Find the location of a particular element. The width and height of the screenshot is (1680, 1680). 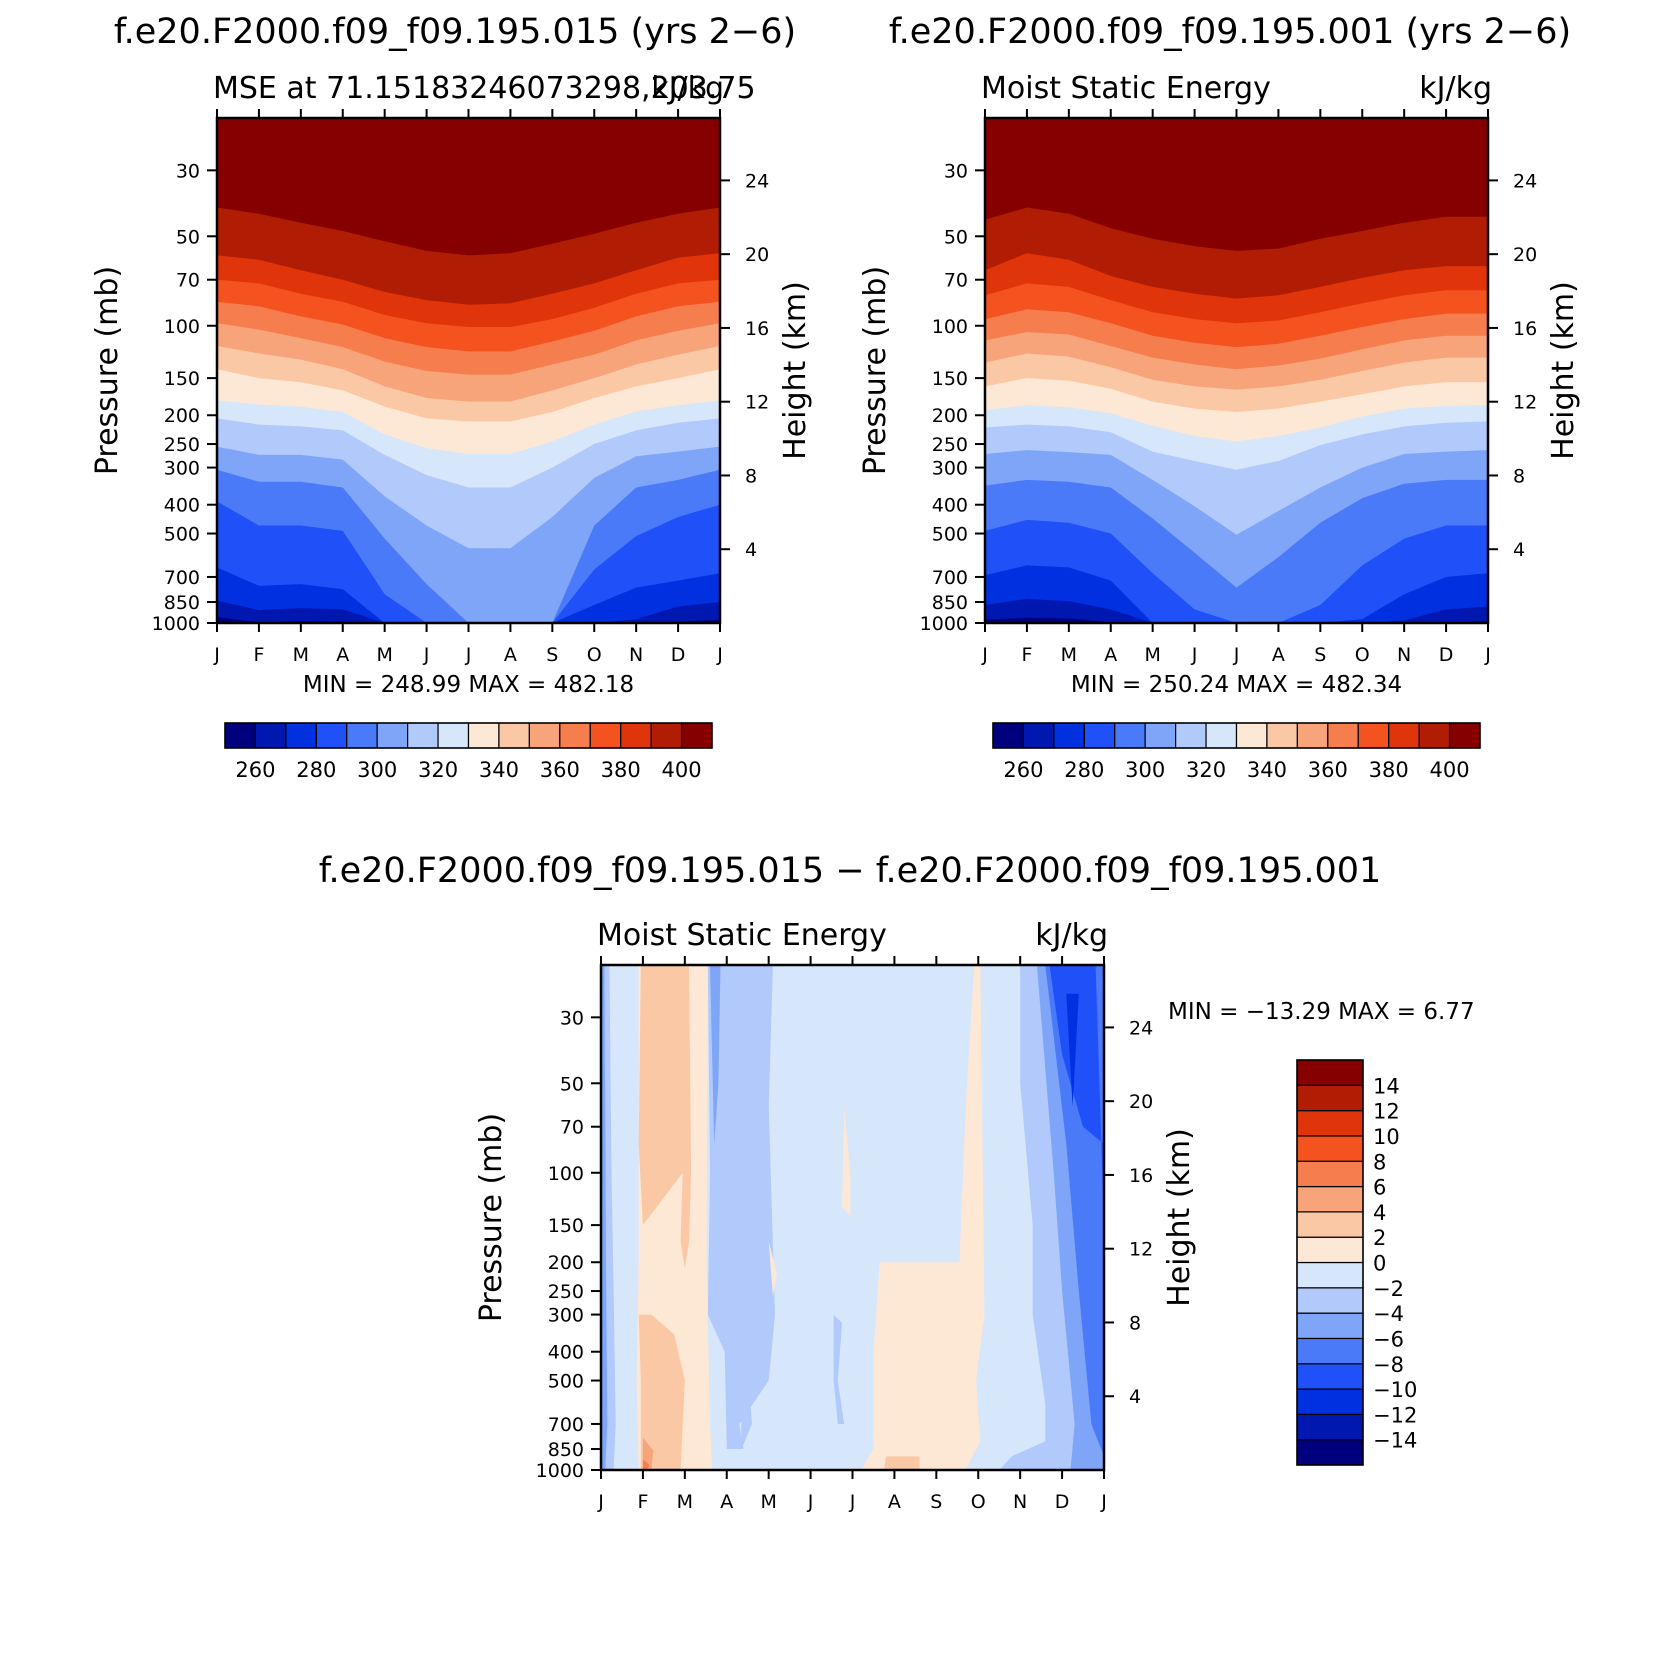

y-tick-label: 700 is located at coordinates (950, 578).